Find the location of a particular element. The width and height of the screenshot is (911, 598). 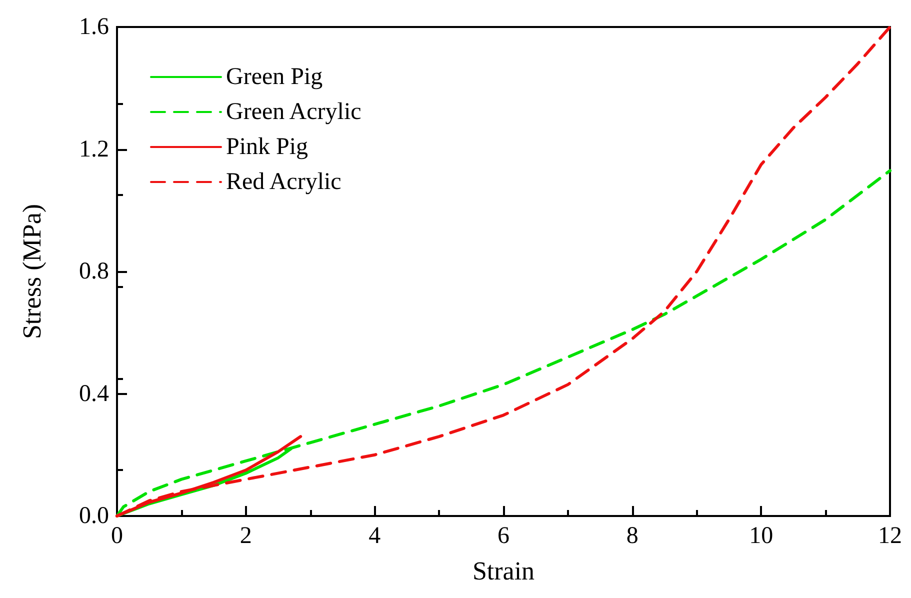

y-tick-label: 1.2 is located at coordinates (94, 149).